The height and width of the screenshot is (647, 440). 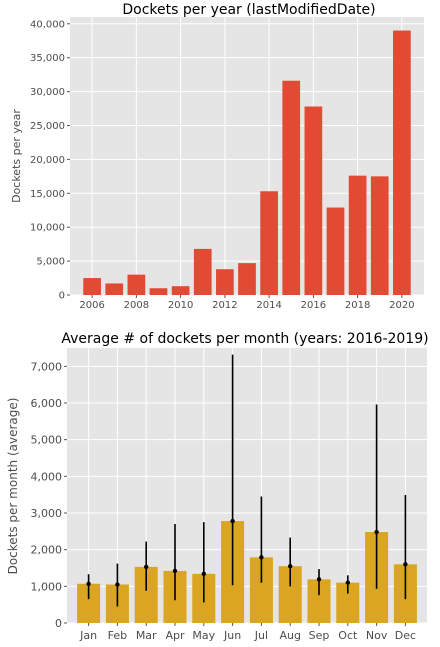 What do you see at coordinates (319, 635) in the screenshot?
I see `chart2-x-tick-label: Sep` at bounding box center [319, 635].